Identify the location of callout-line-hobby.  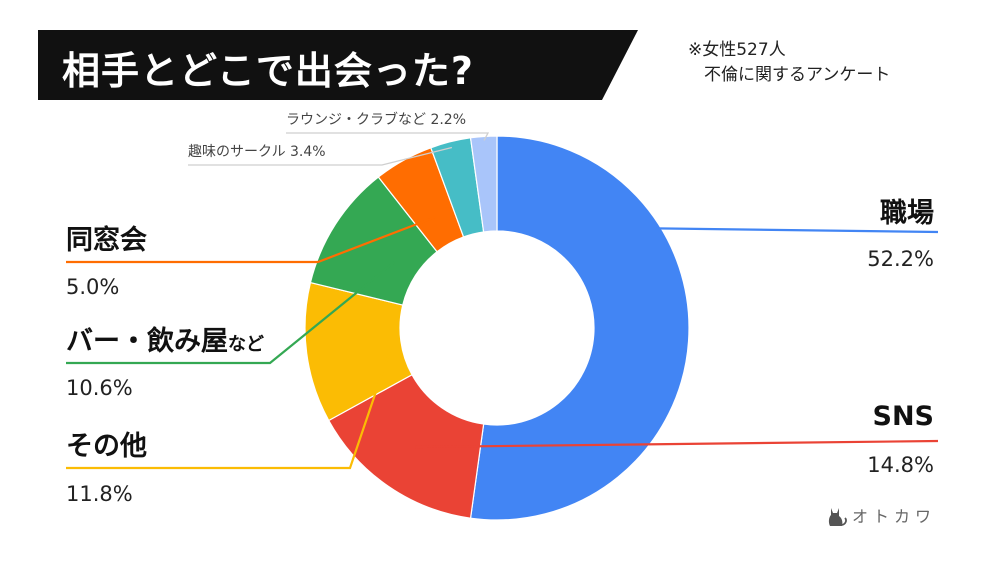
(320, 156).